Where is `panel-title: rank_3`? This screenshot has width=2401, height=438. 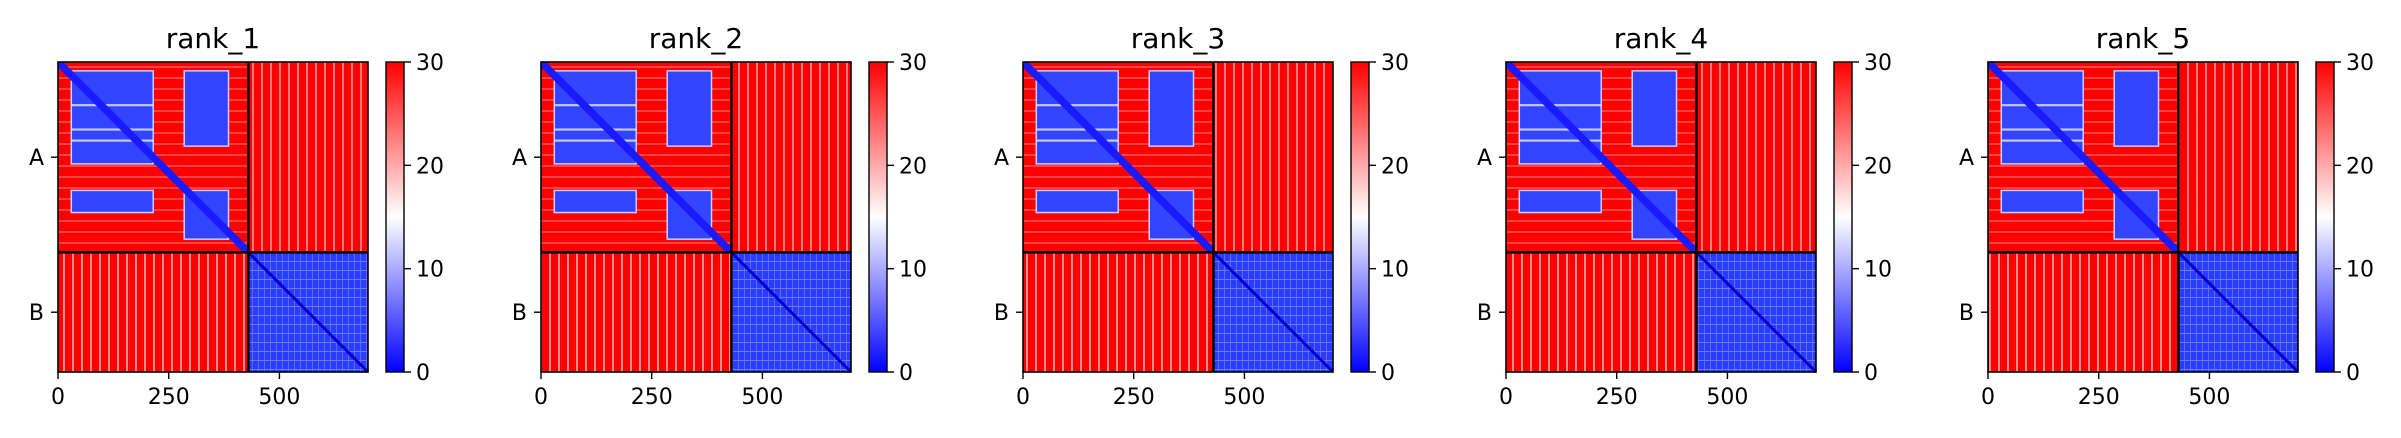
panel-title: rank_3 is located at coordinates (1178, 38).